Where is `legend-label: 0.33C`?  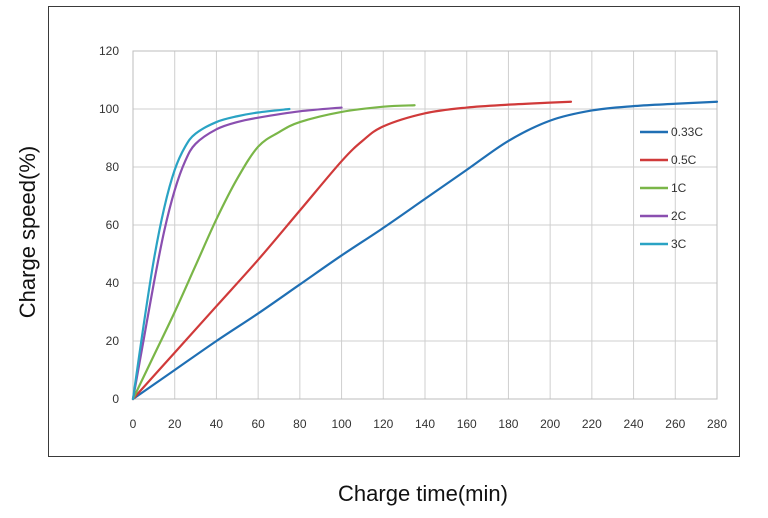 legend-label: 0.33C is located at coordinates (687, 132).